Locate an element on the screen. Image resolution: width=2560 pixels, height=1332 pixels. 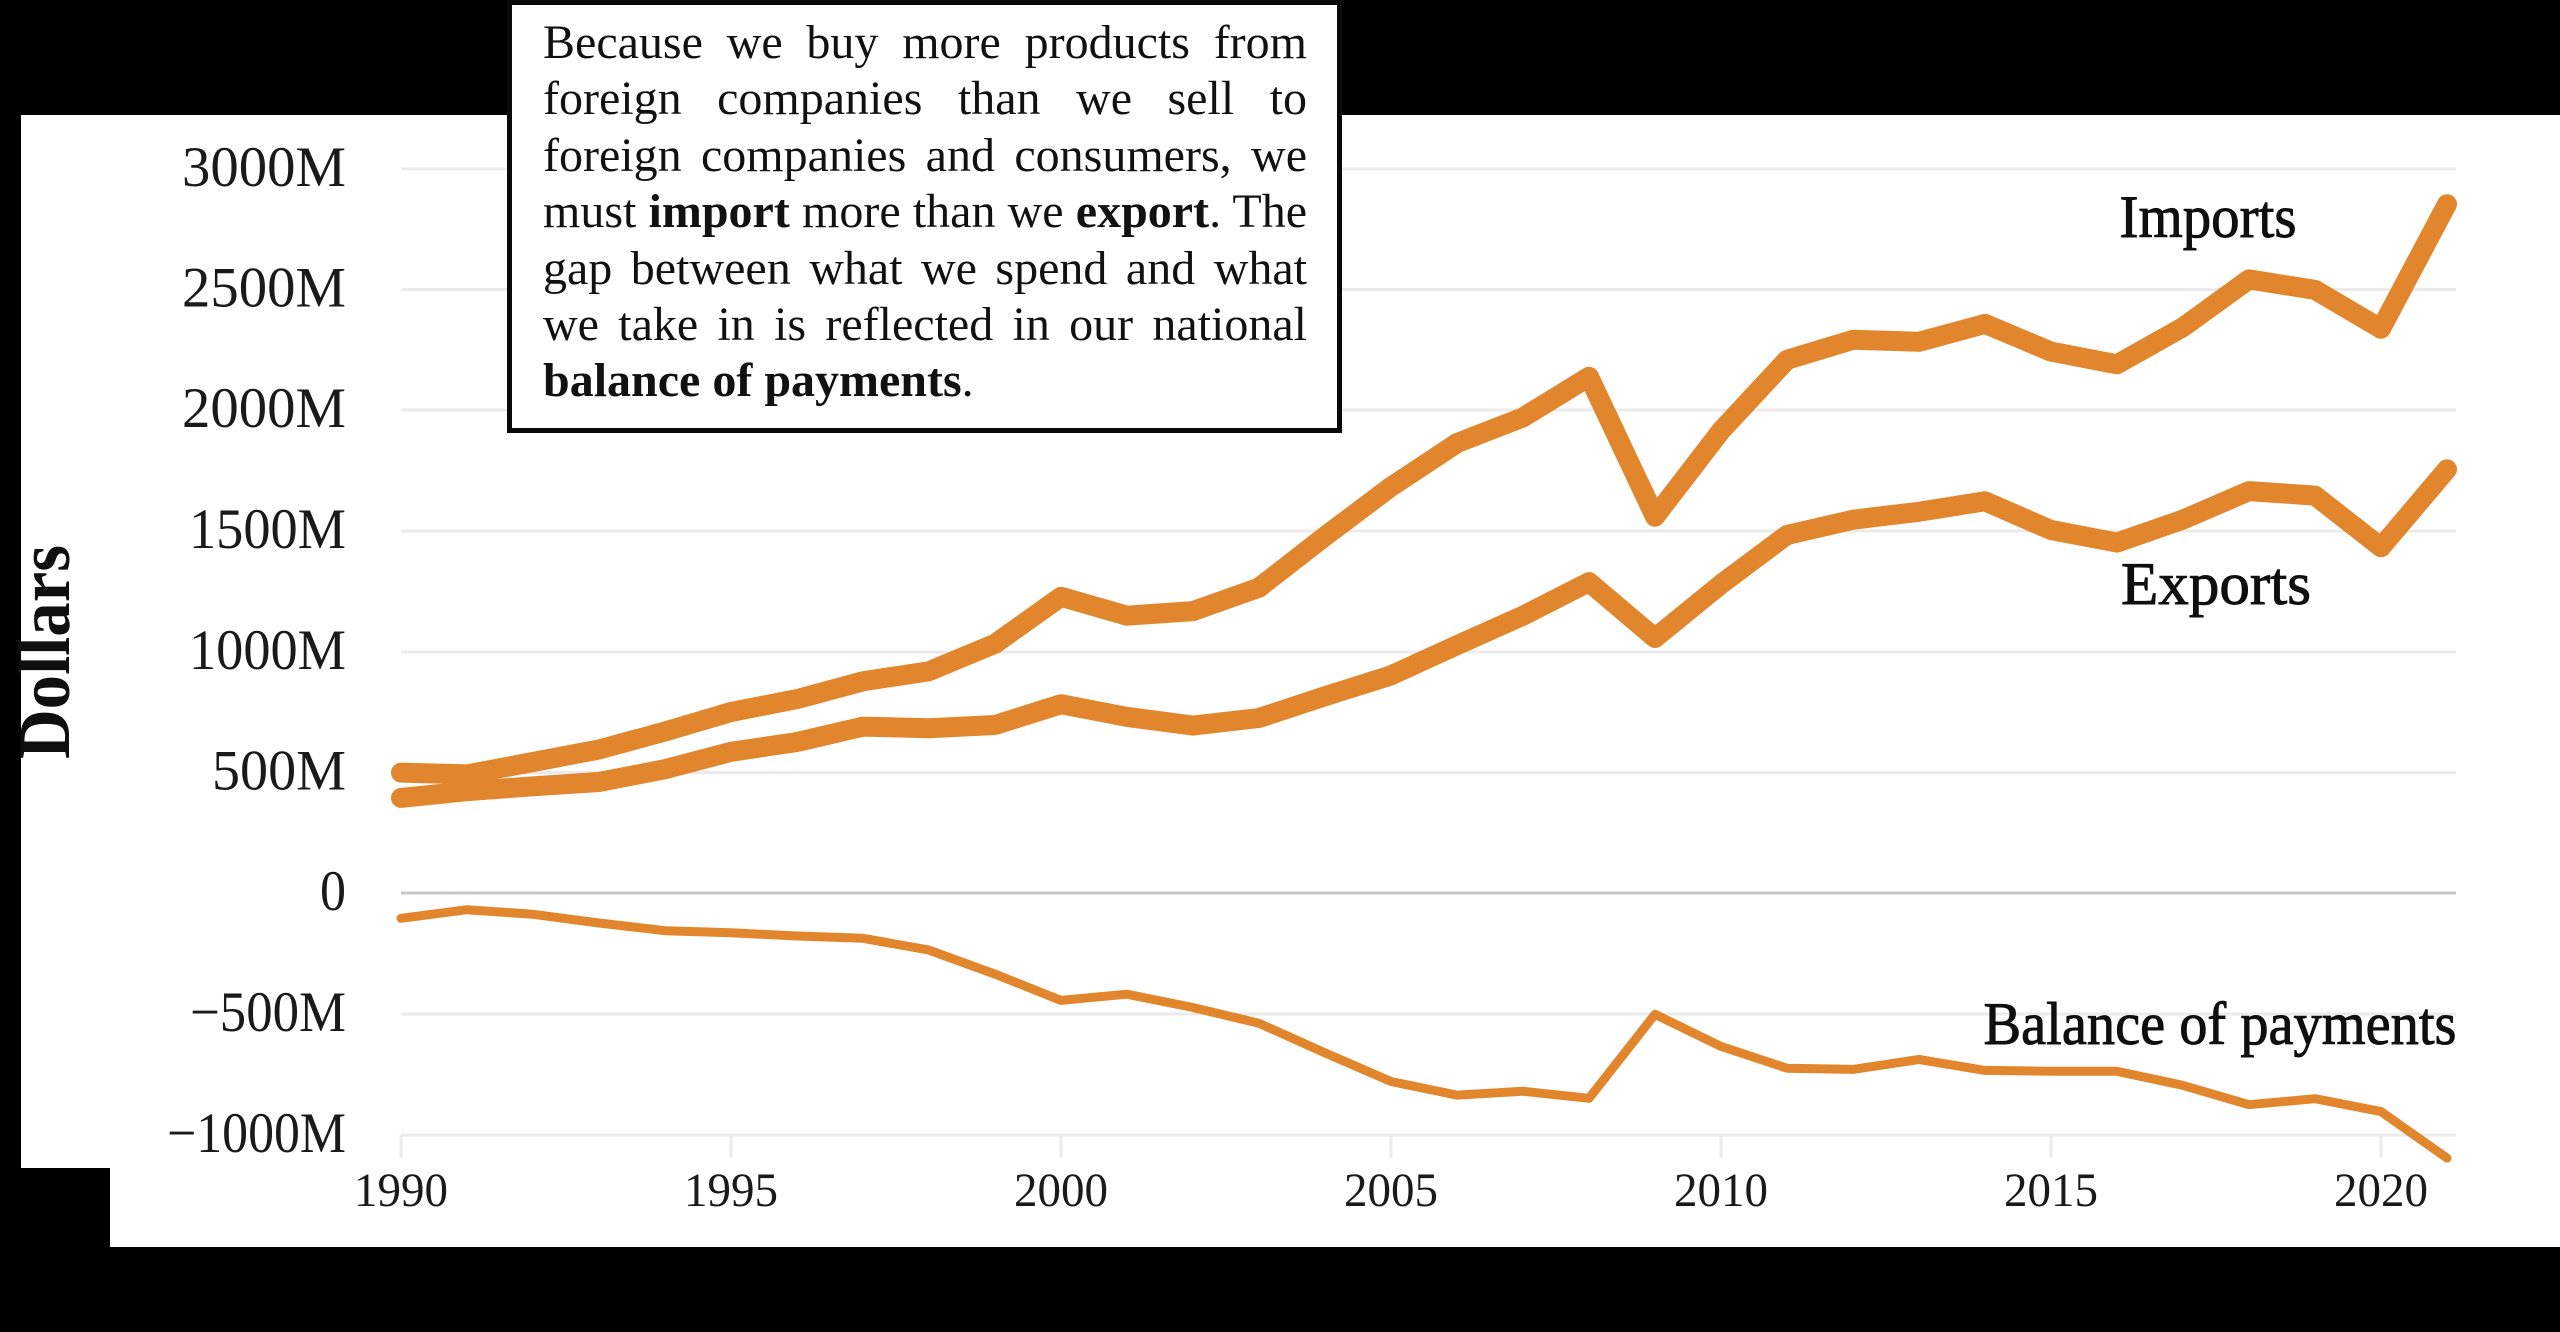
svg-text: 1995 is located at coordinates (731, 1190).